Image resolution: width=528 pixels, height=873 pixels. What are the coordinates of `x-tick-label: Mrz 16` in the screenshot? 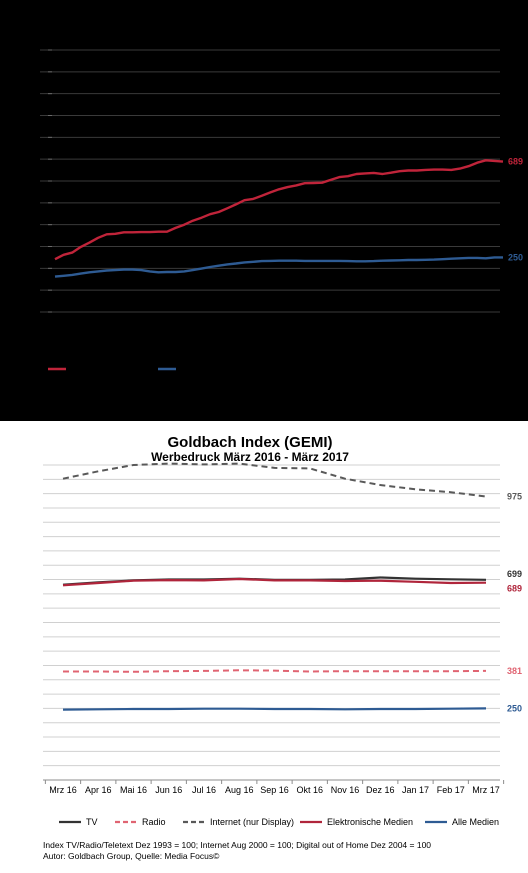 It's located at (63, 790).